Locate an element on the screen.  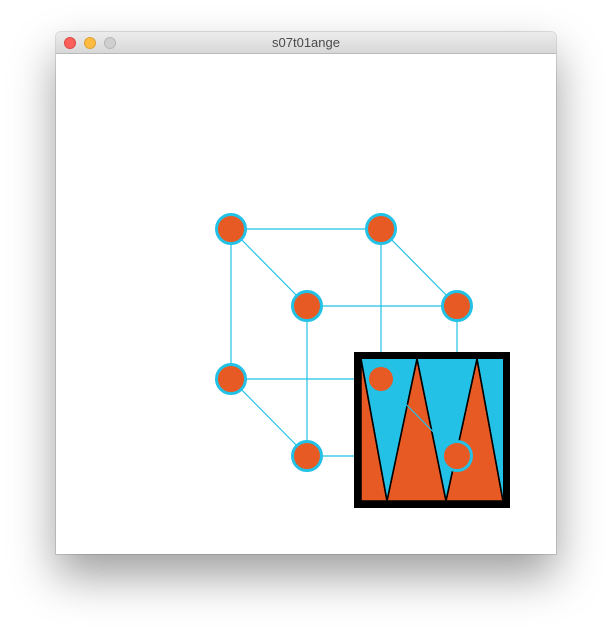
cube-edges-front is located at coordinates (419, 417).